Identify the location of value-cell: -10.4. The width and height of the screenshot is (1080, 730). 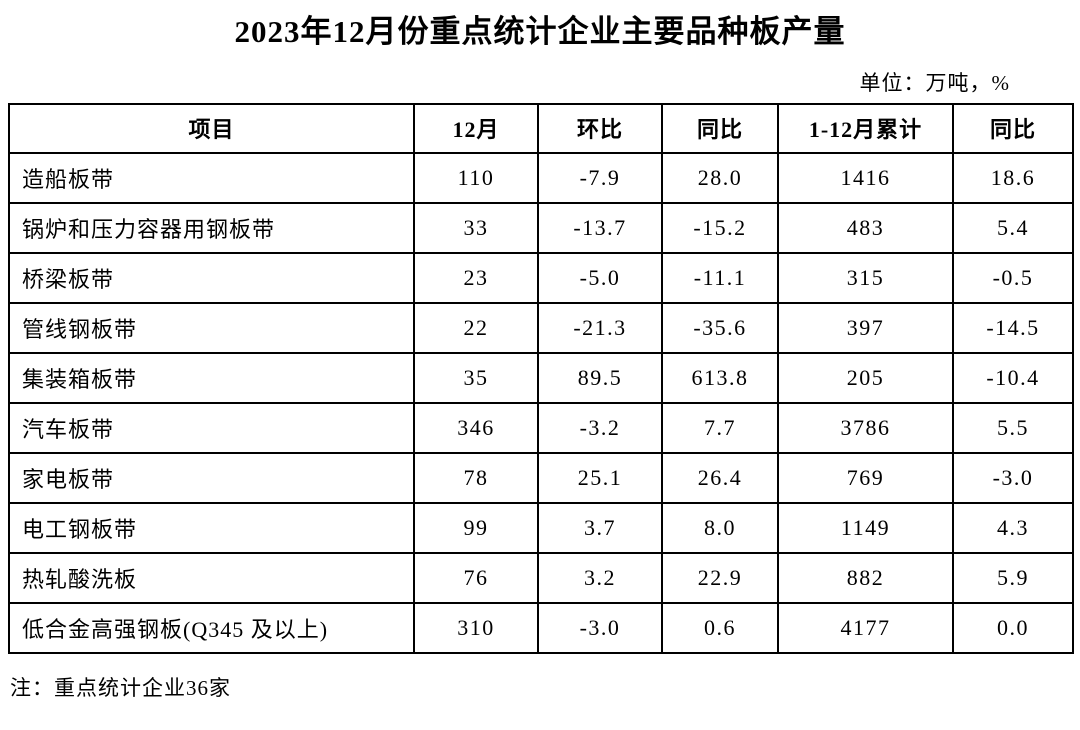
(1013, 377).